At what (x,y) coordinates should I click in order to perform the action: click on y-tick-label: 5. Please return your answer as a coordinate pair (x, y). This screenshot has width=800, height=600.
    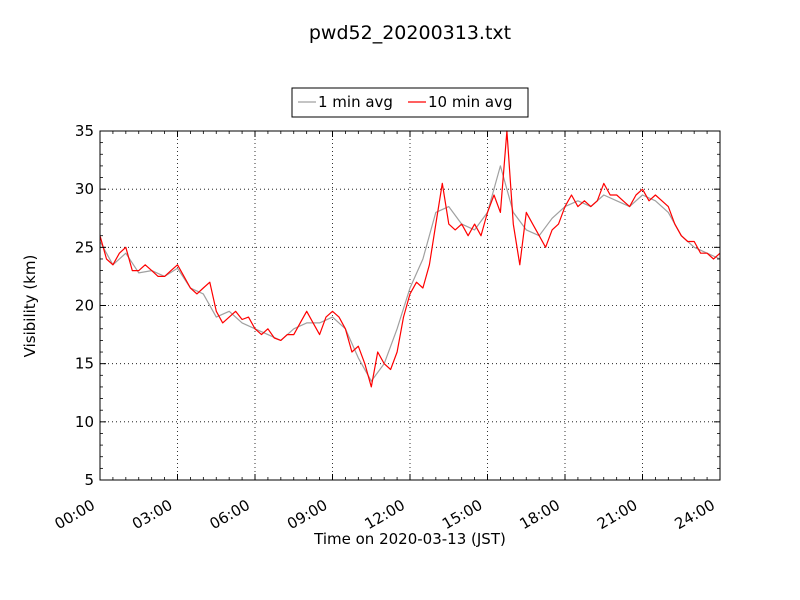
    Looking at the image, I should click on (89, 480).